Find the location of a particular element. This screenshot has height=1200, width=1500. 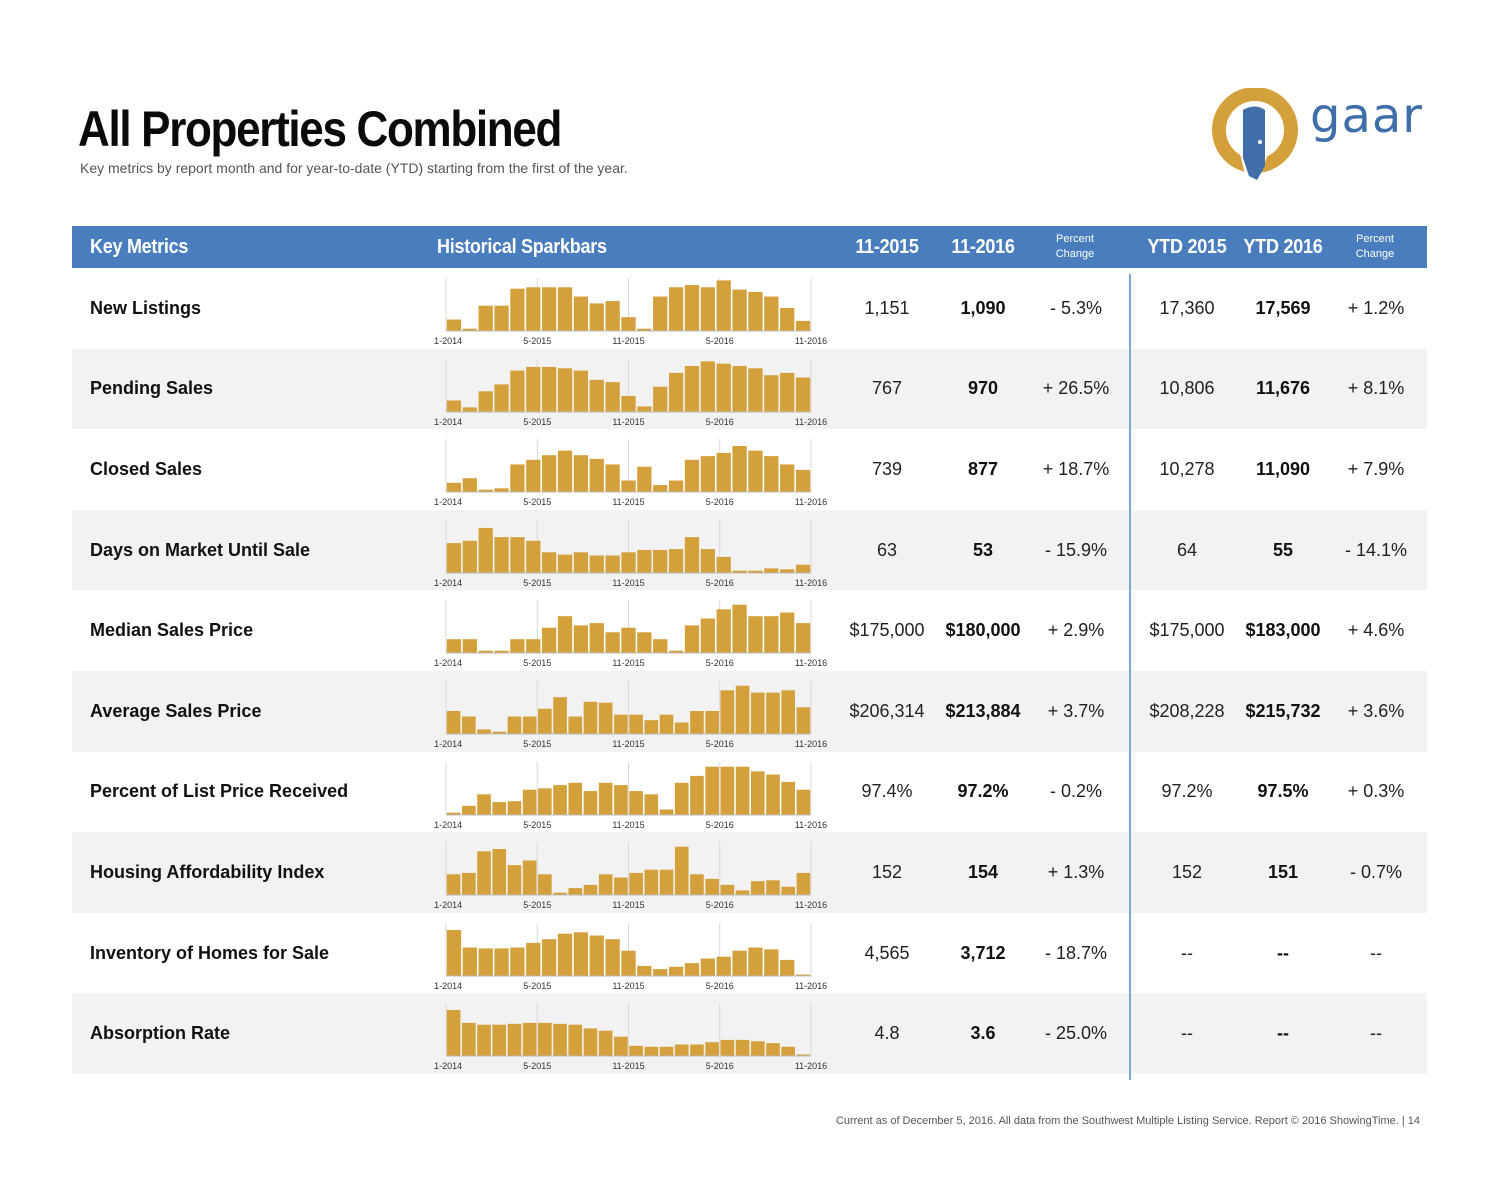

value-ytd-2015: -- is located at coordinates (1187, 1033).